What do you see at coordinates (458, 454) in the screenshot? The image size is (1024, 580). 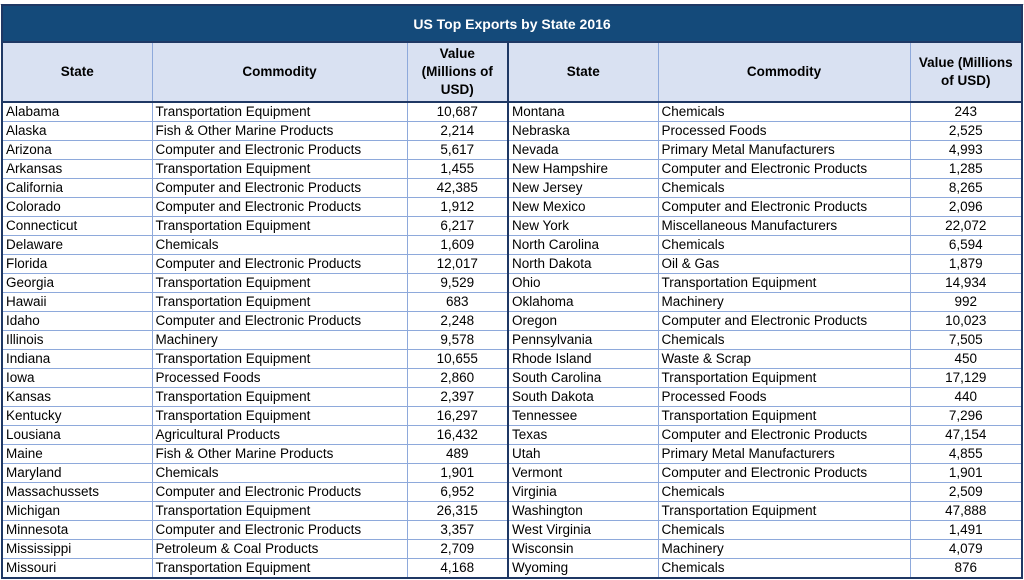 I see `value-cell-left: 489` at bounding box center [458, 454].